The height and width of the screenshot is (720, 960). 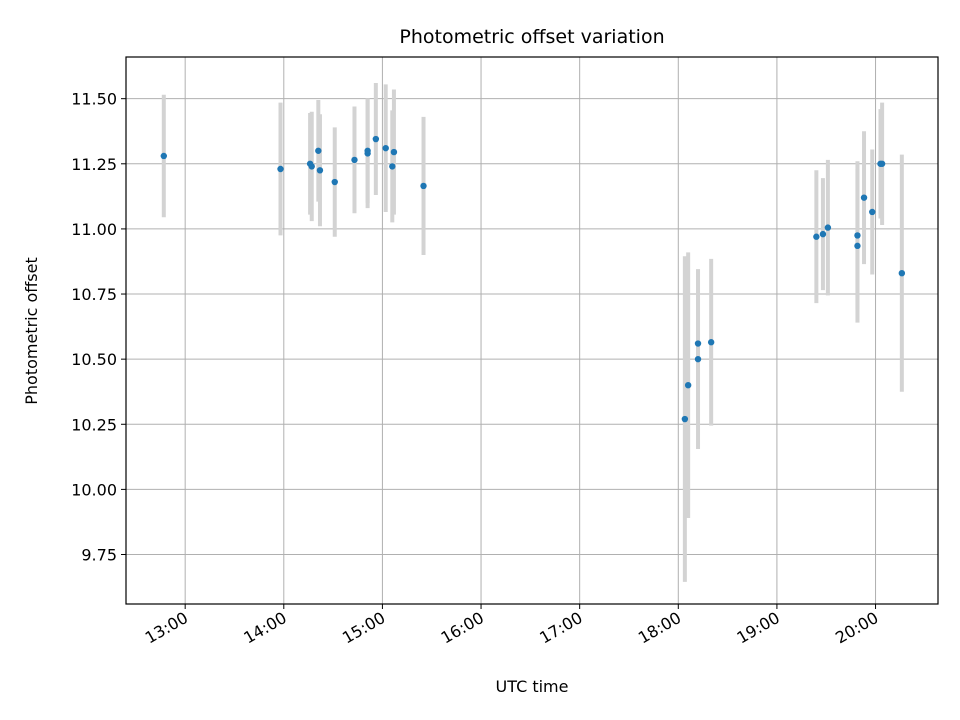 What do you see at coordinates (94, 164) in the screenshot?
I see `y-tick-label: 11.25` at bounding box center [94, 164].